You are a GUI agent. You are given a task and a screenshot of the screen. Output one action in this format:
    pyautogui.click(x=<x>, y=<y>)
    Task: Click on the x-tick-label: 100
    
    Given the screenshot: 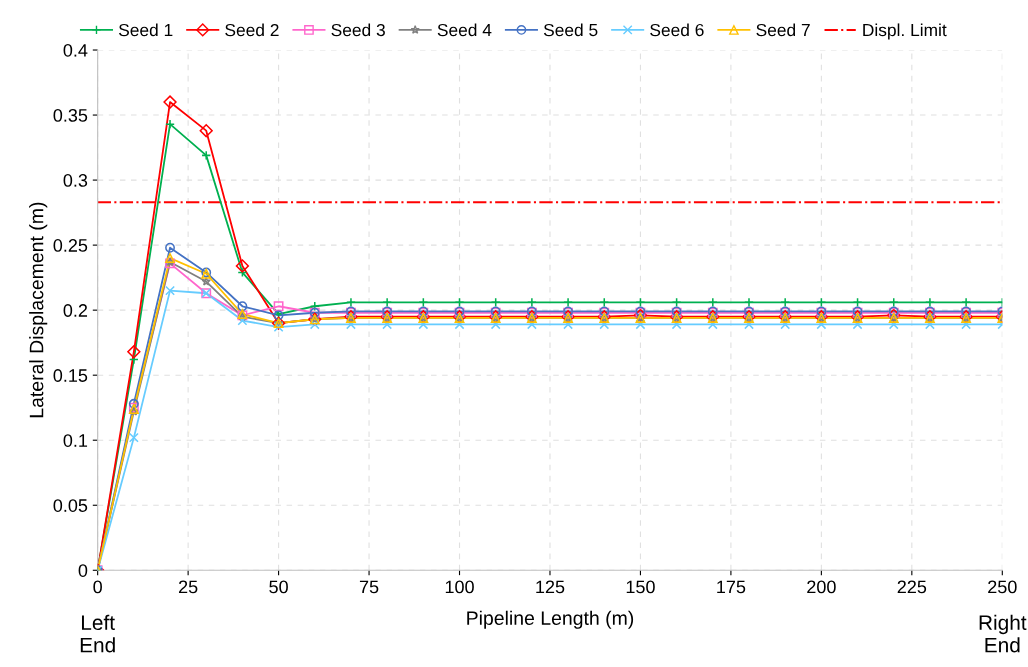 What is the action you would take?
    pyautogui.click(x=459, y=587)
    